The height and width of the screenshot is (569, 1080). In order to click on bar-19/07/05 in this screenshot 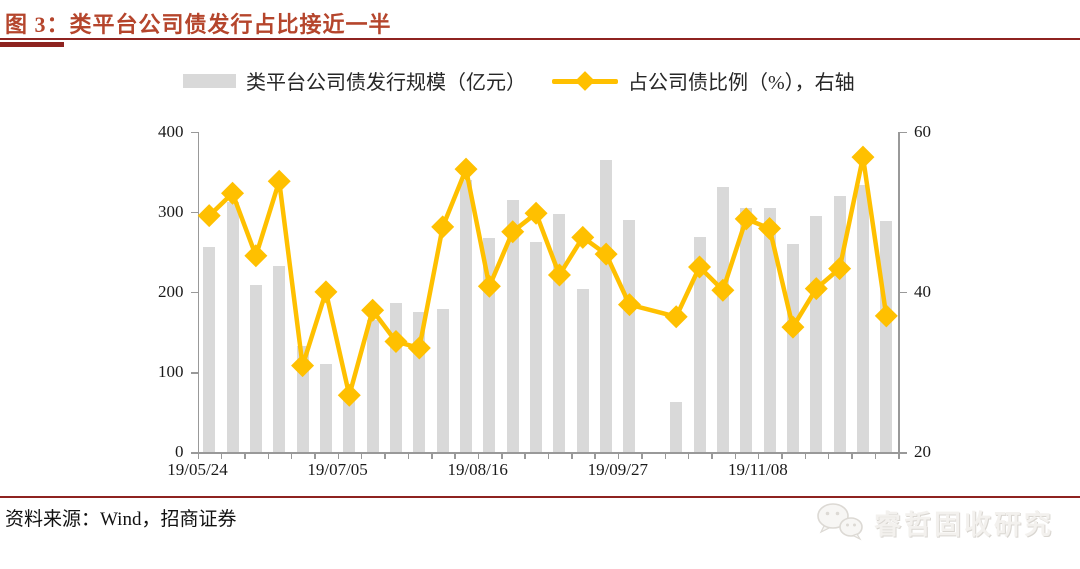, I will do `click(349, 422)`.